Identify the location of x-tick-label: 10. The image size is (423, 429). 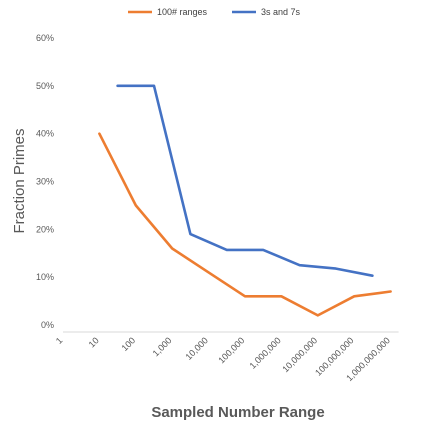
(94, 342).